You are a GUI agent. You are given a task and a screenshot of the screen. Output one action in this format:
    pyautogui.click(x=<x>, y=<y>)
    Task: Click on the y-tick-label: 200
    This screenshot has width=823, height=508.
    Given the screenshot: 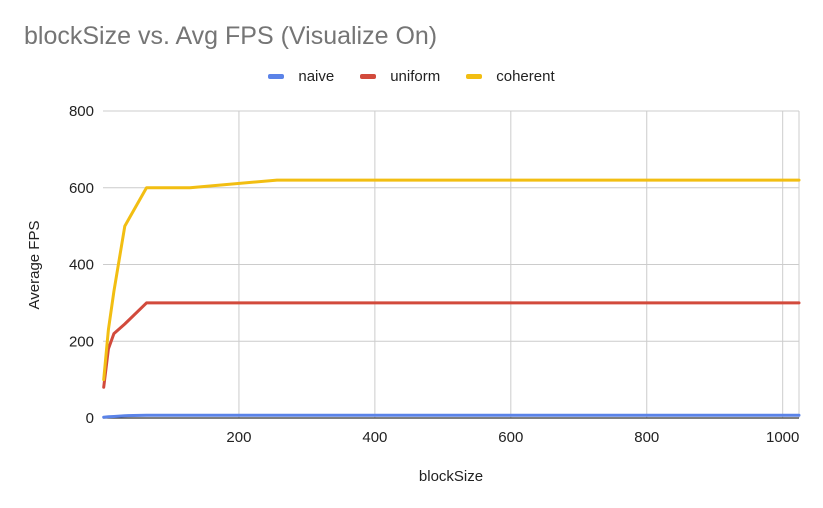 What is the action you would take?
    pyautogui.click(x=81, y=341)
    